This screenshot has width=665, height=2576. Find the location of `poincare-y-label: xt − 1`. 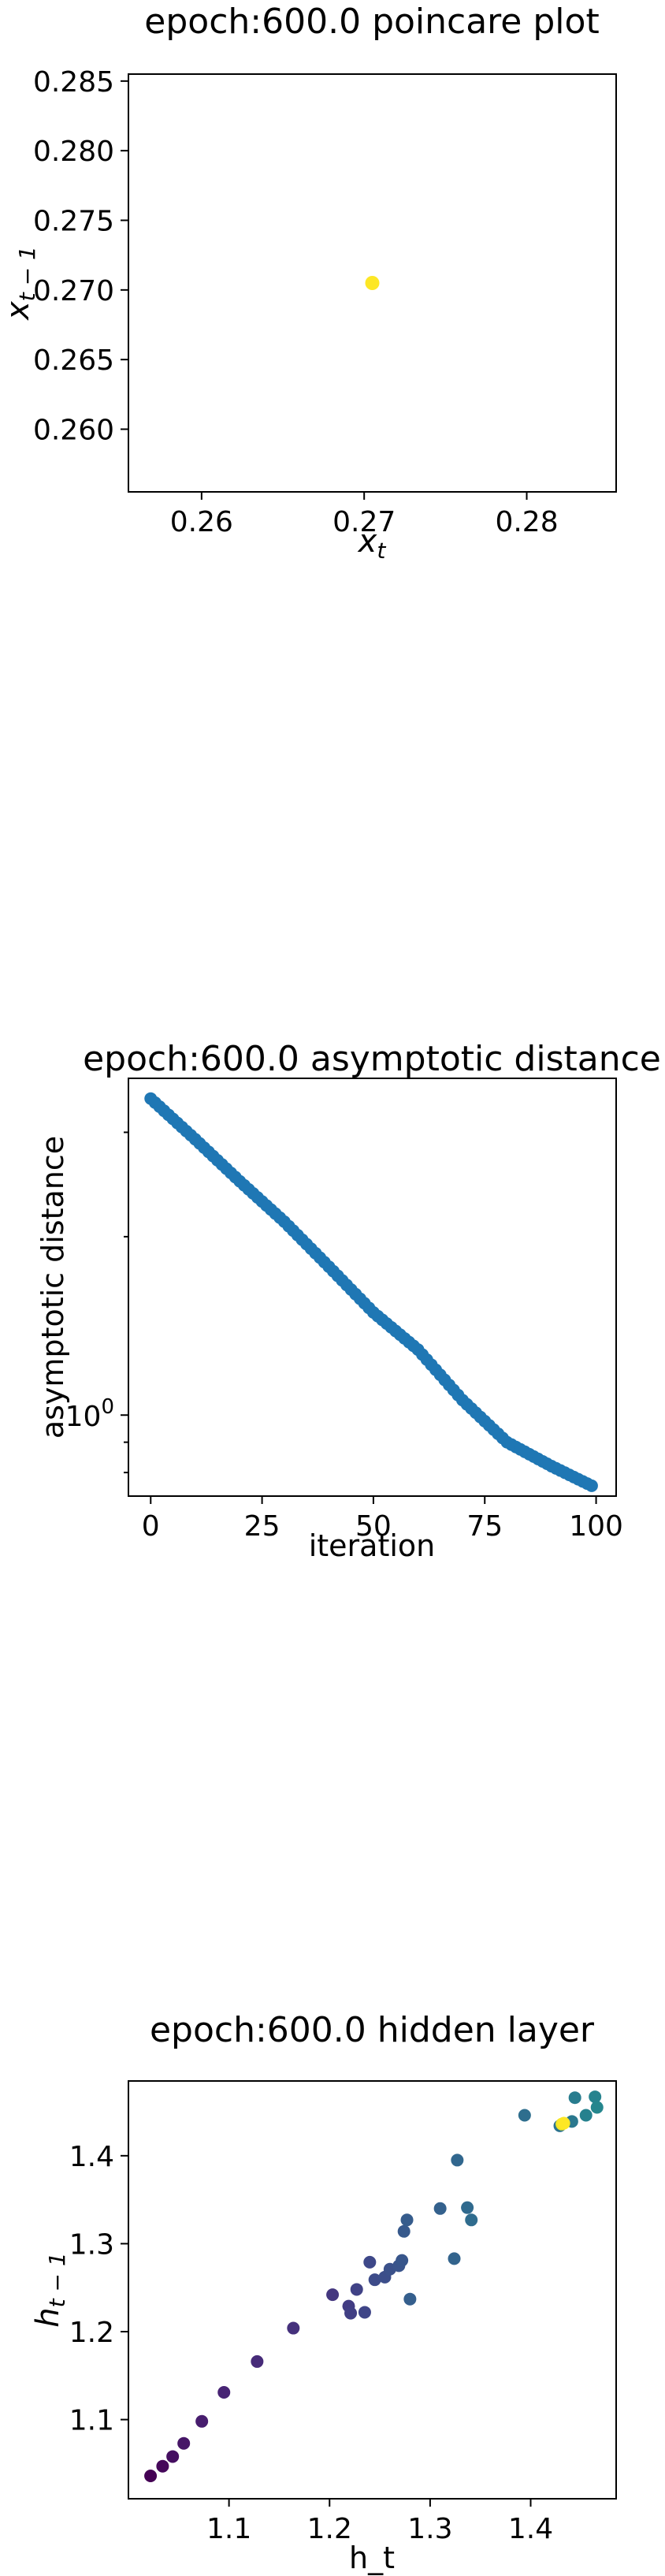

poincare-y-label: xt − 1 is located at coordinates (20, 284).